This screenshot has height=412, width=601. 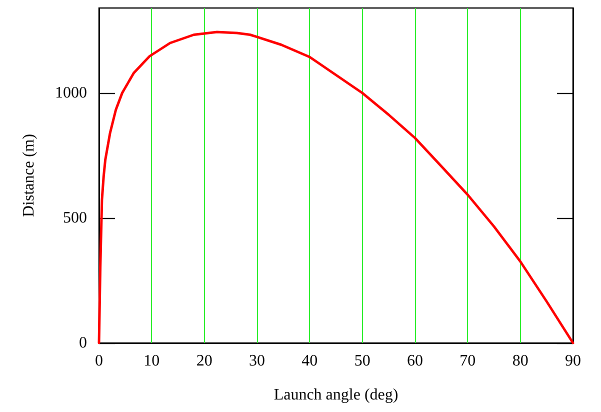 I want to click on x-tick-label: 60, so click(x=415, y=361).